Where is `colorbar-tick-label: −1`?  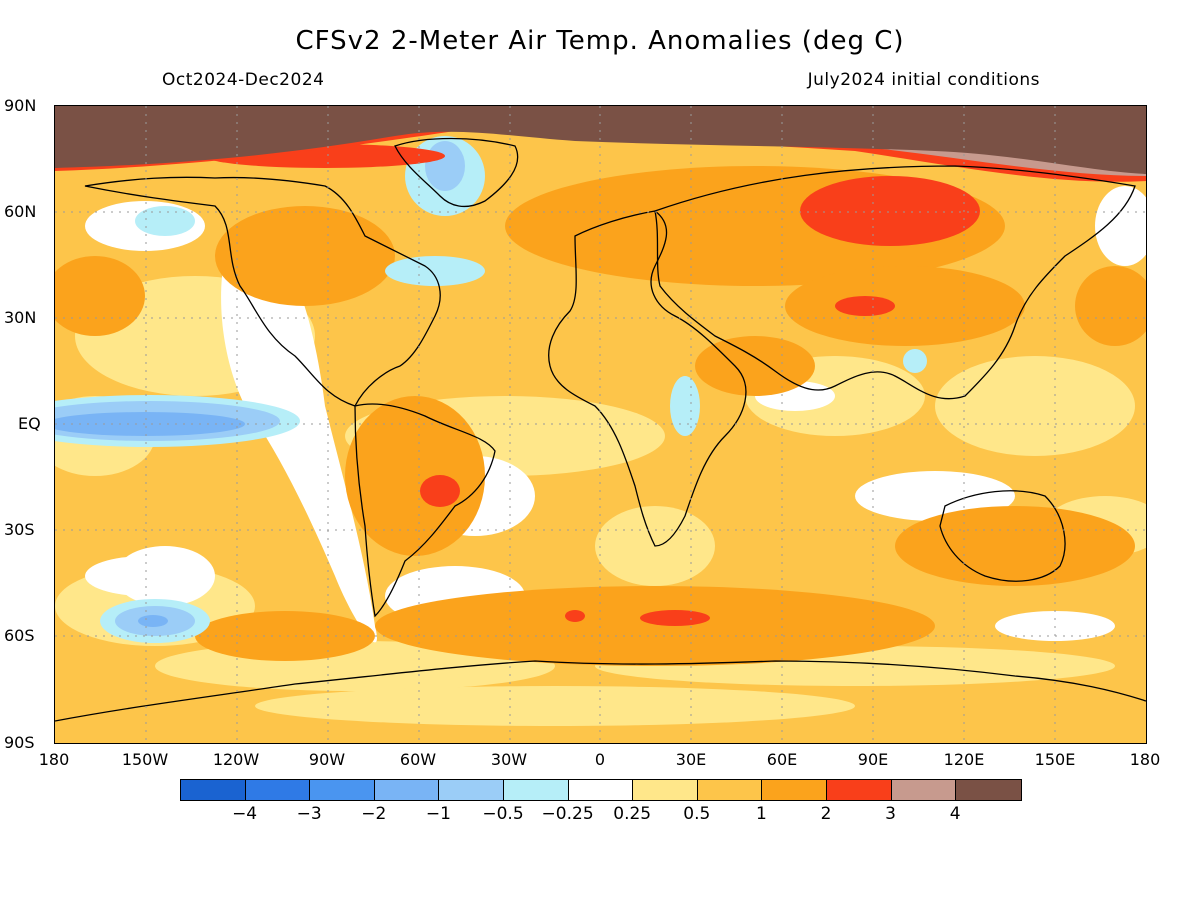 colorbar-tick-label: −1 is located at coordinates (438, 814).